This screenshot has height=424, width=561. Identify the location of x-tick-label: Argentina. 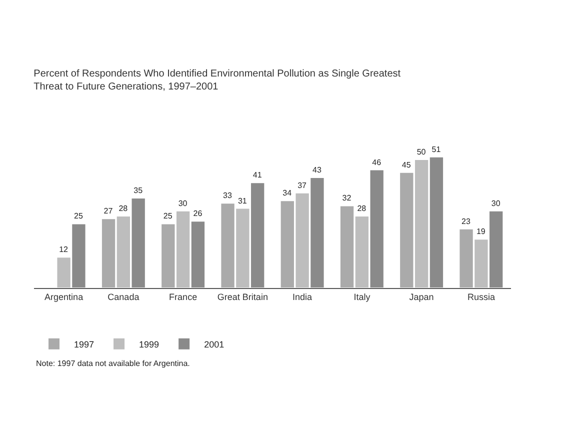
(64, 297).